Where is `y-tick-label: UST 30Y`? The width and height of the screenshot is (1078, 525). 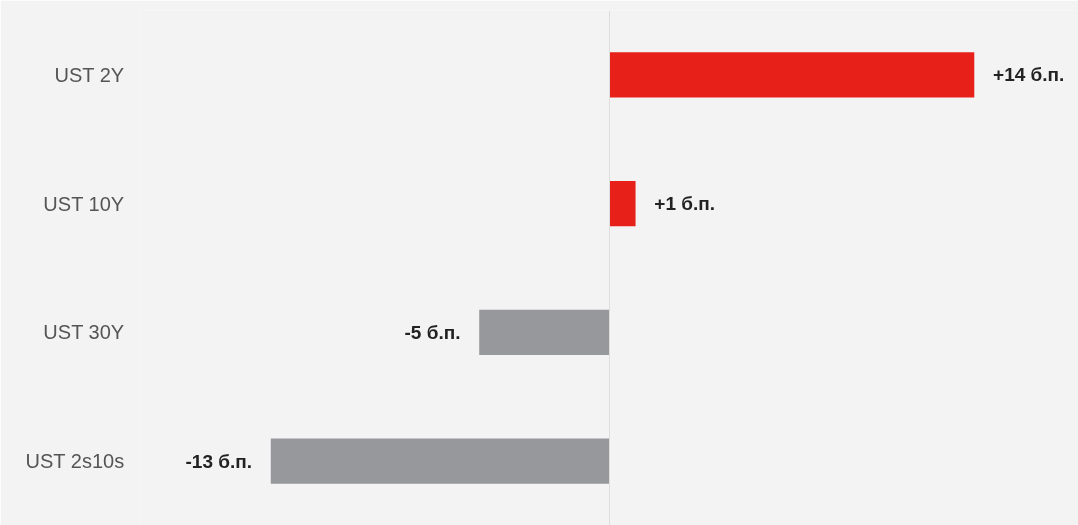 y-tick-label: UST 30Y is located at coordinates (84, 332).